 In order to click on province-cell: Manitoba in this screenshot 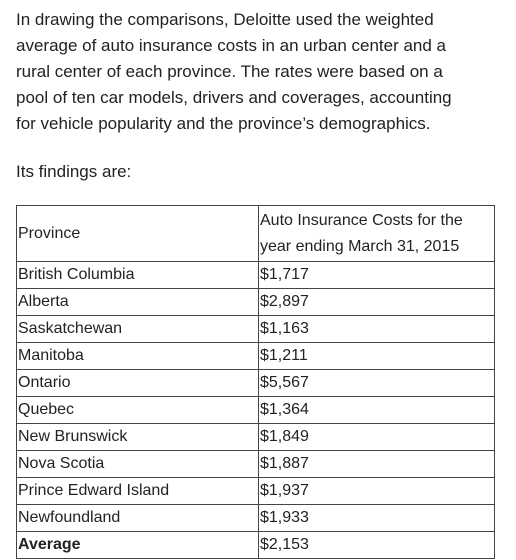, I will do `click(137, 356)`.